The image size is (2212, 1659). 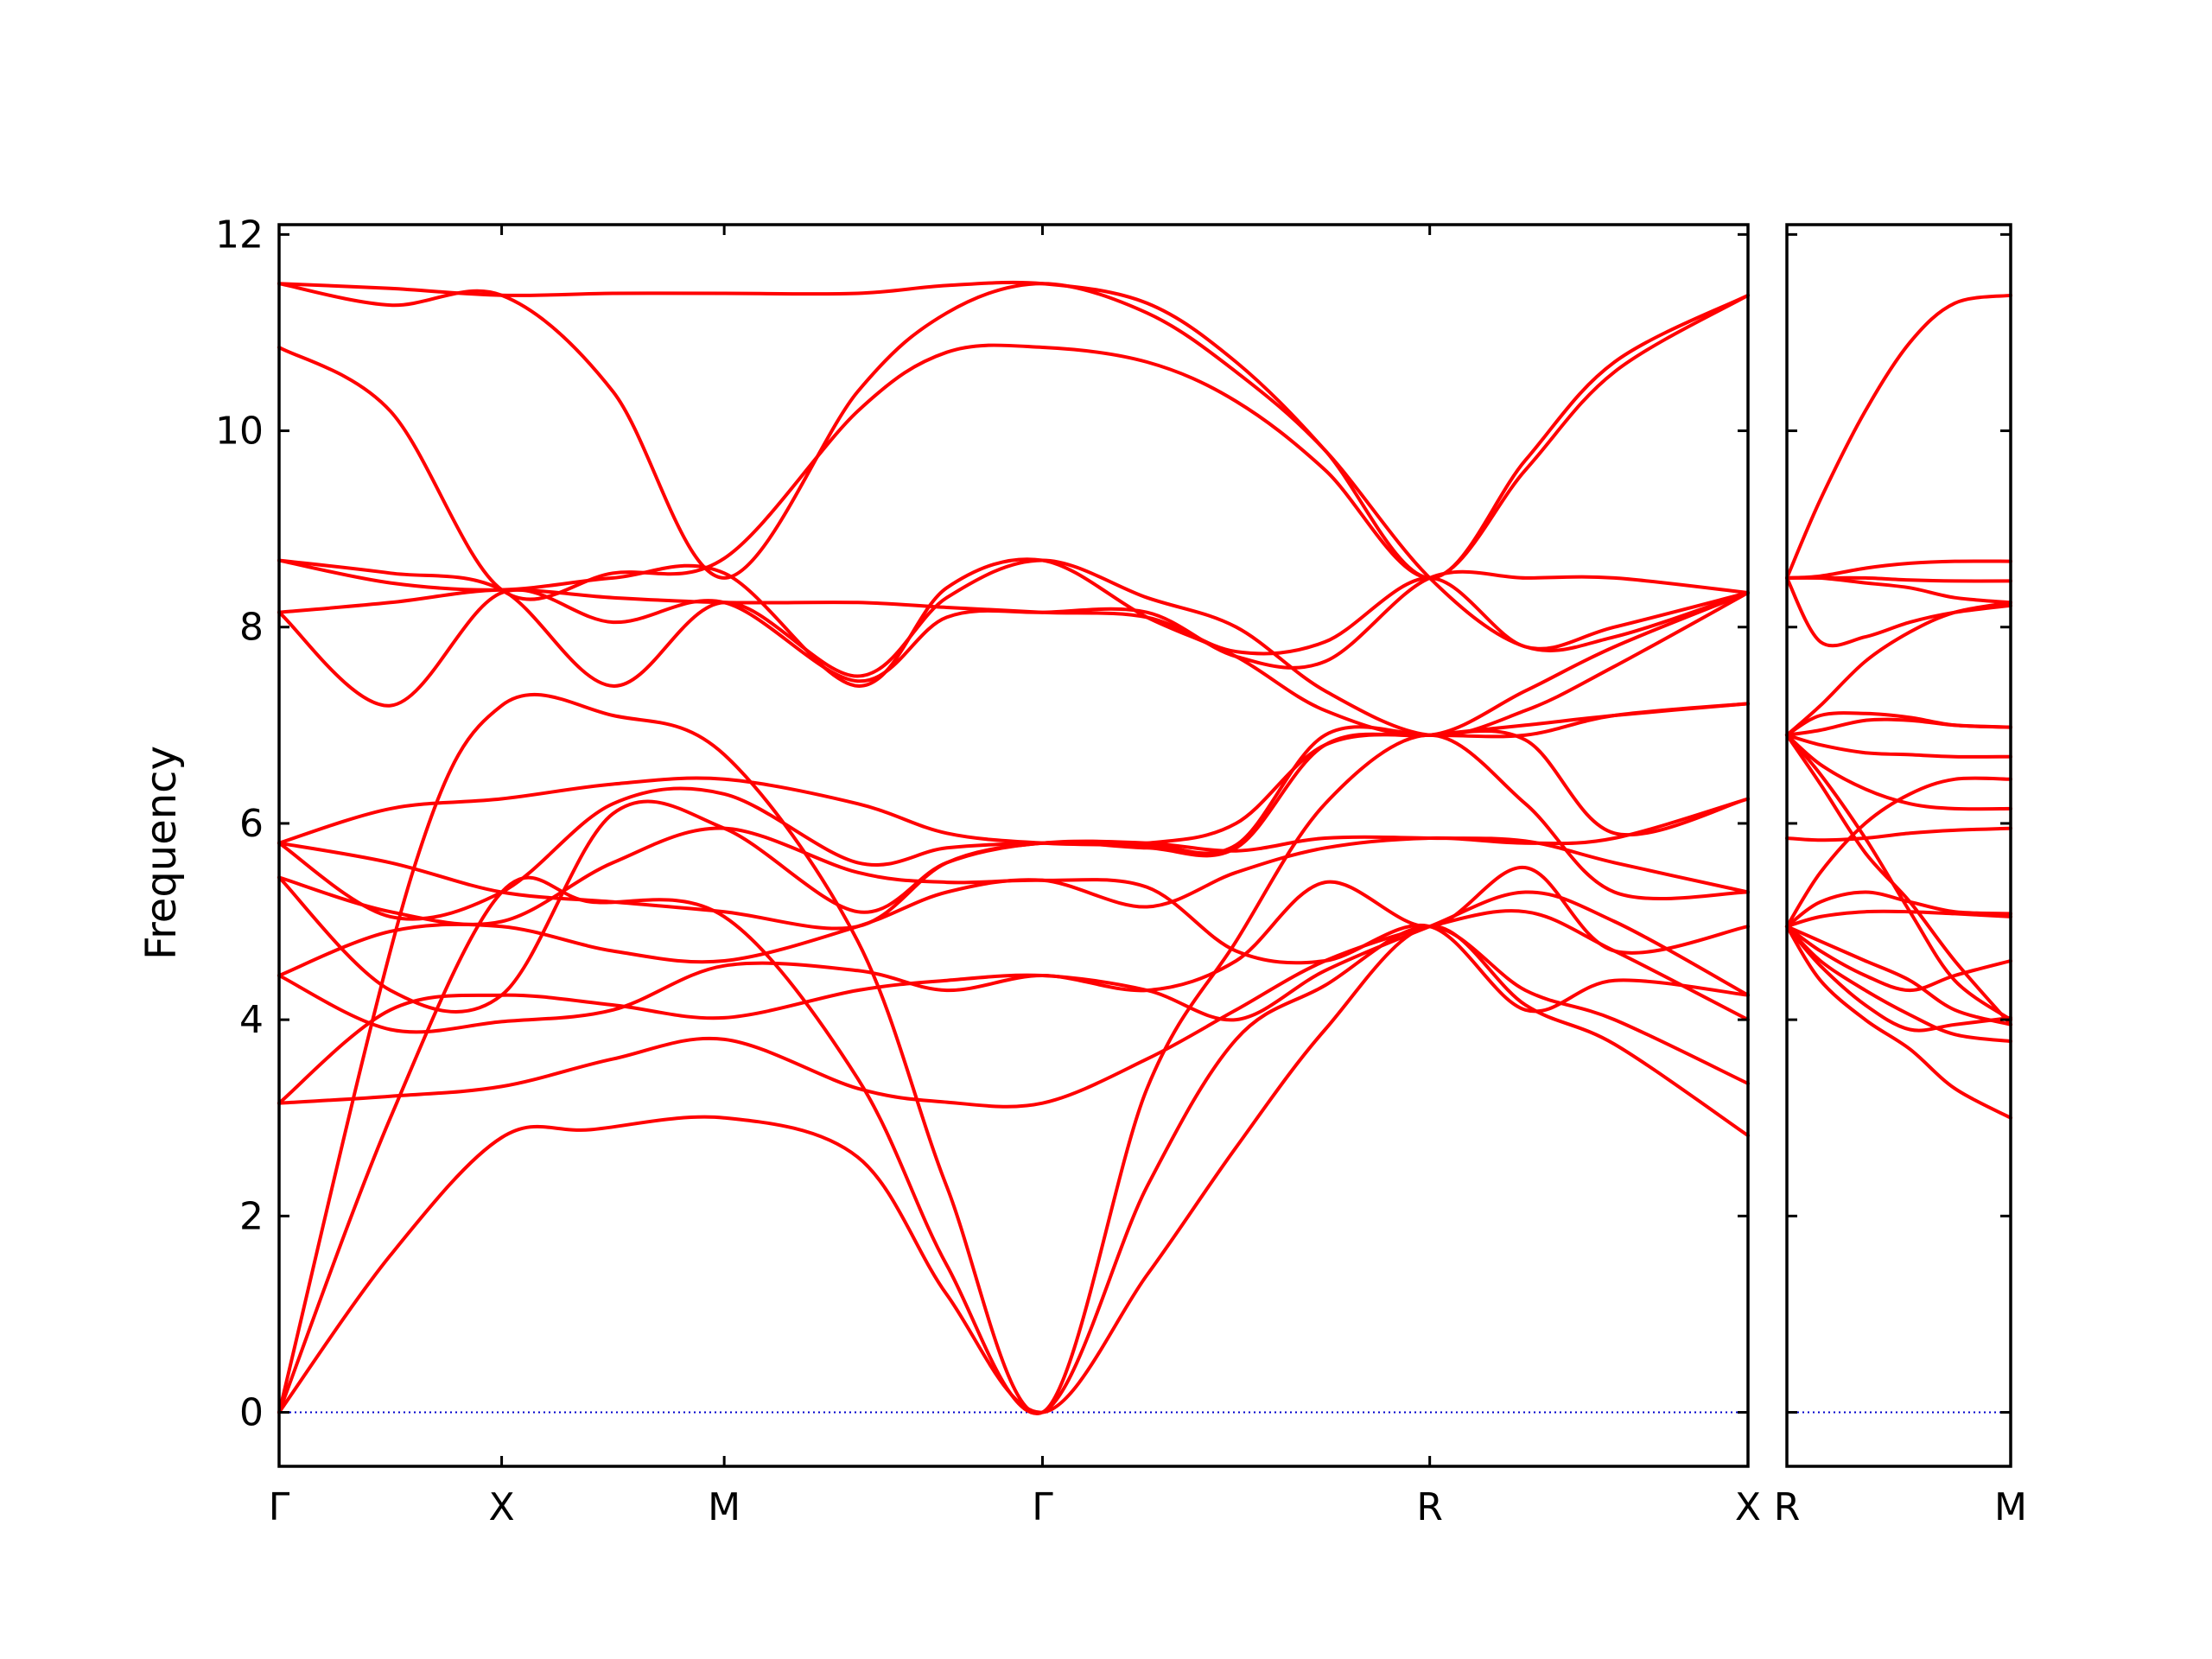 I want to click on panel-frame, so click(x=1898, y=845).